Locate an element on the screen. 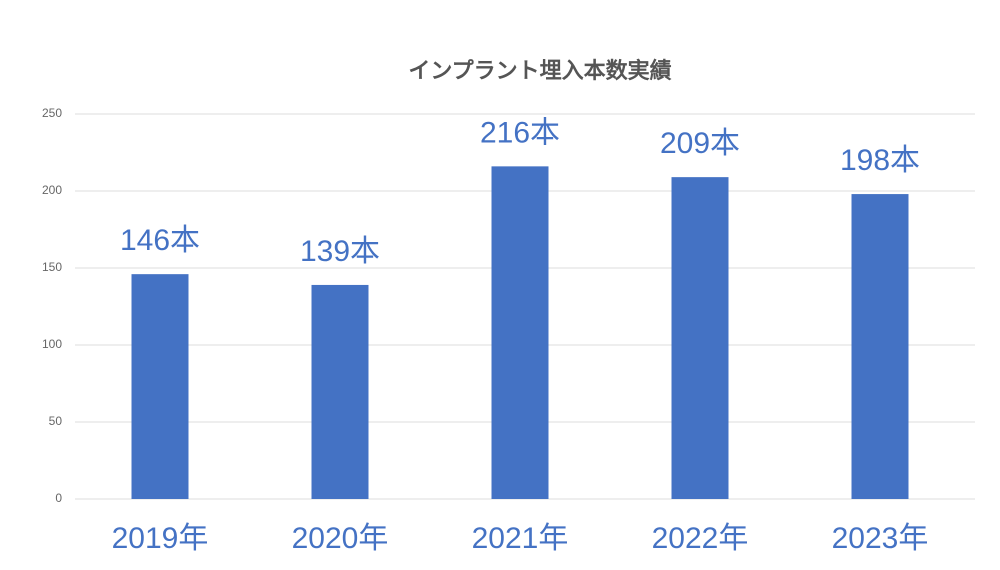 This screenshot has width=1000, height=570. y-tick-label: 150 is located at coordinates (52, 267).